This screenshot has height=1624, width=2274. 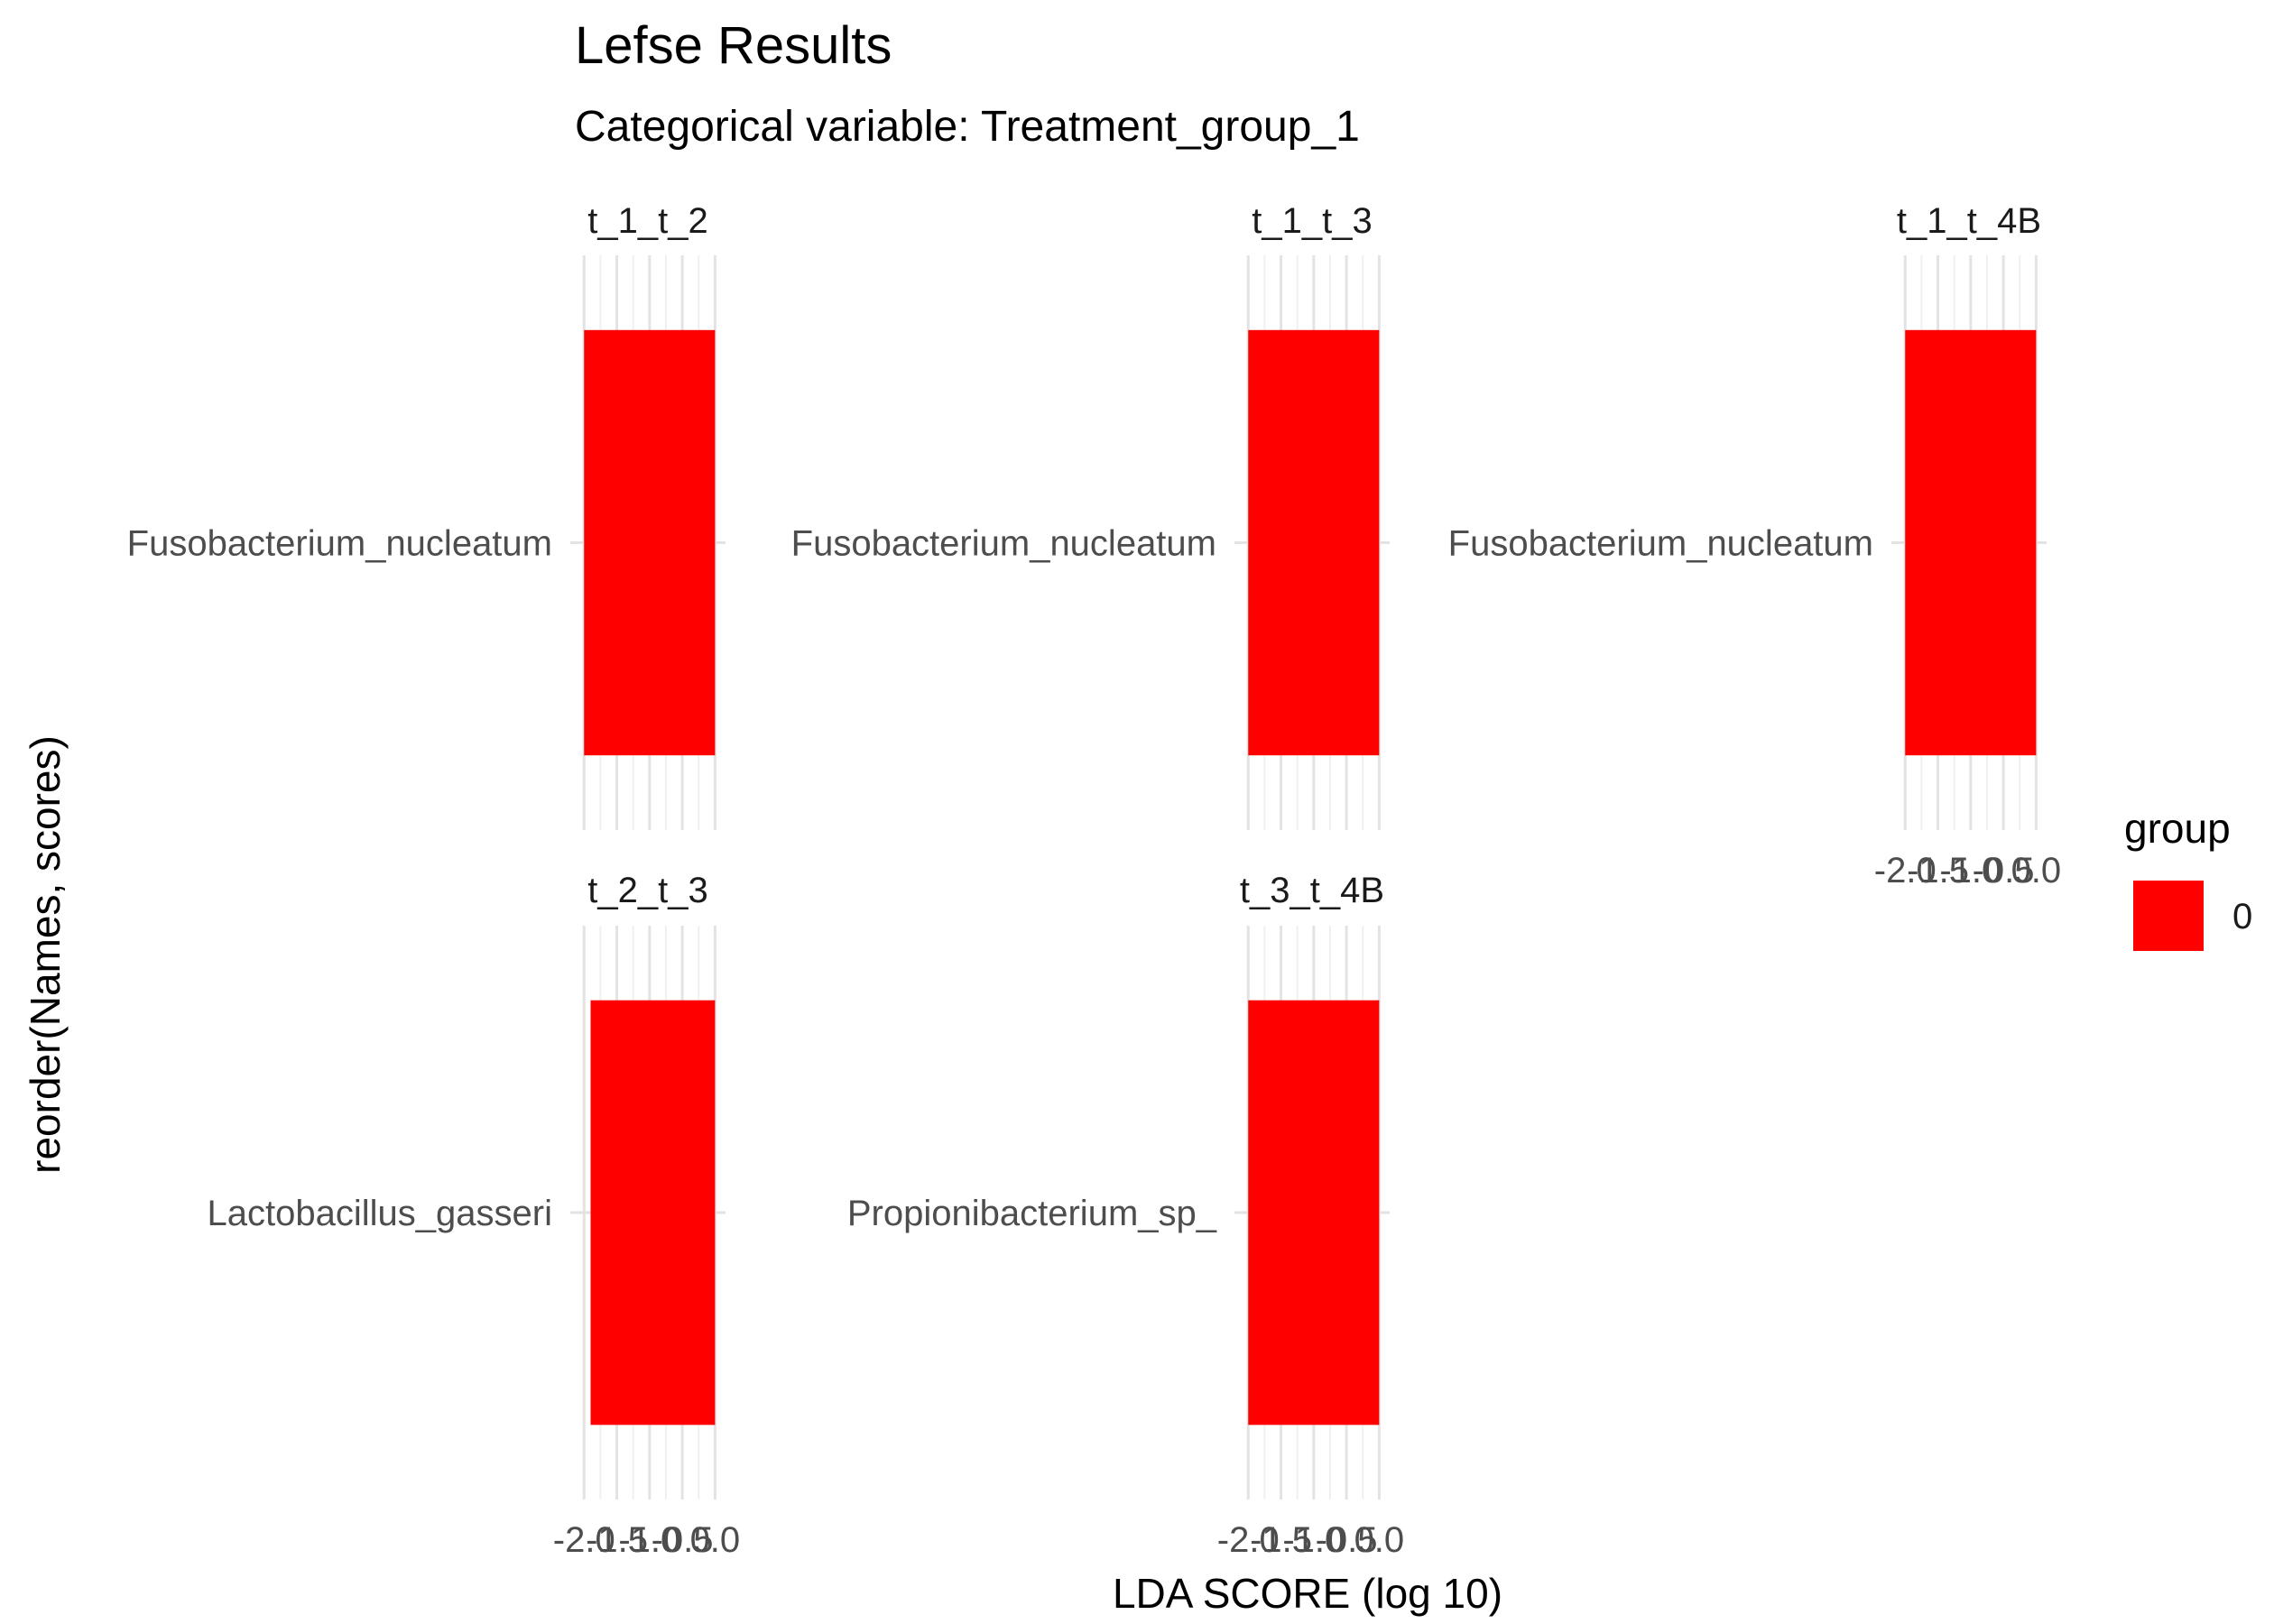 What do you see at coordinates (2168, 916) in the screenshot?
I see `legend-swatch` at bounding box center [2168, 916].